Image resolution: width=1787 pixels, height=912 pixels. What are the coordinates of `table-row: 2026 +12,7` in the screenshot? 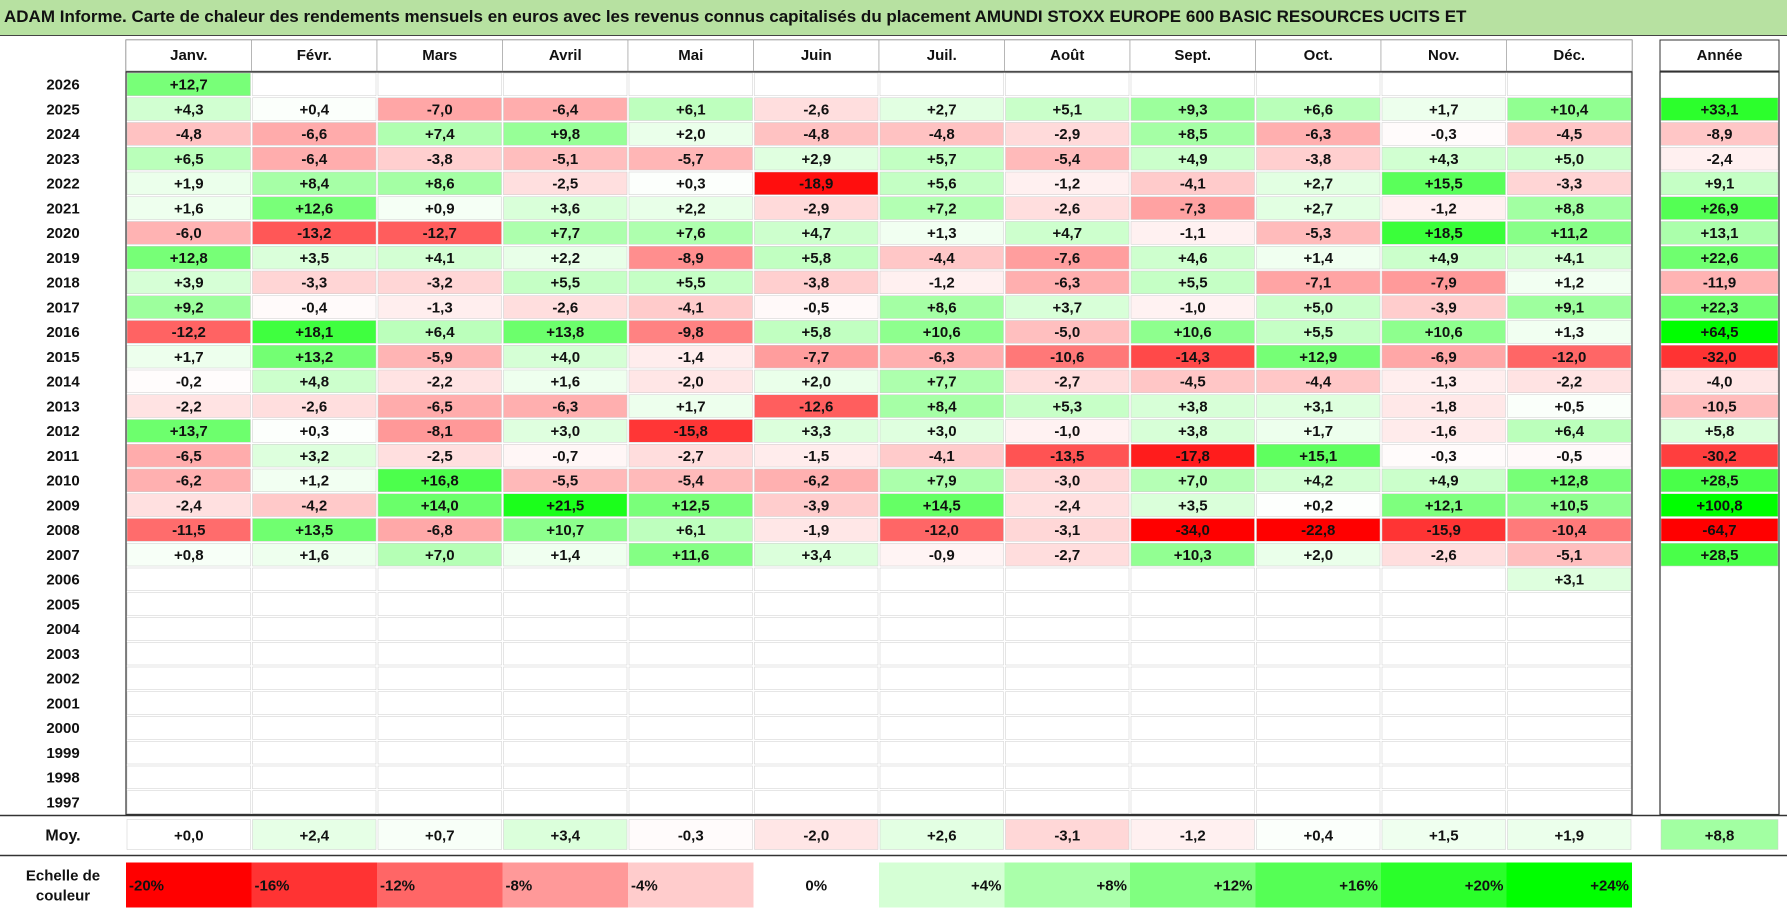 It's located at (912, 84).